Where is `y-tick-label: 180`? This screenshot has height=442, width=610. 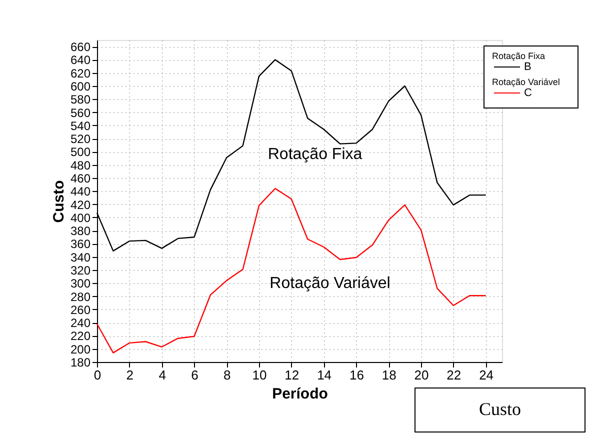 y-tick-label: 180 is located at coordinates (80, 363).